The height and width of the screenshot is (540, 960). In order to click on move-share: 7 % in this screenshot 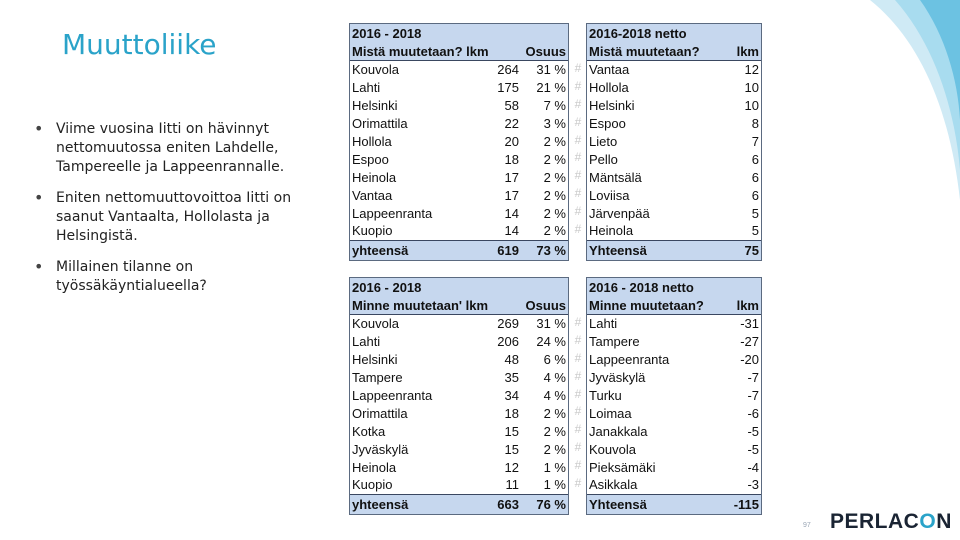, I will do `click(554, 106)`.